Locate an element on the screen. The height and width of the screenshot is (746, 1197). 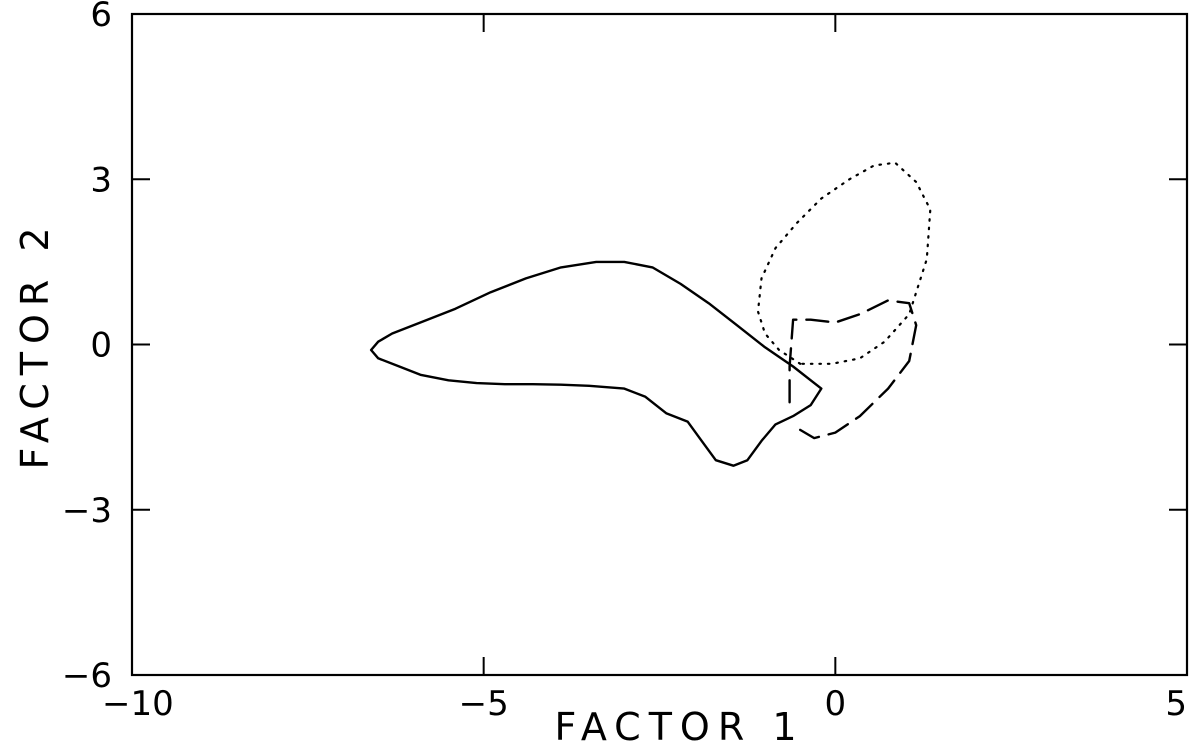
x-axis-title: FACTOR 1 is located at coordinates (679, 725).